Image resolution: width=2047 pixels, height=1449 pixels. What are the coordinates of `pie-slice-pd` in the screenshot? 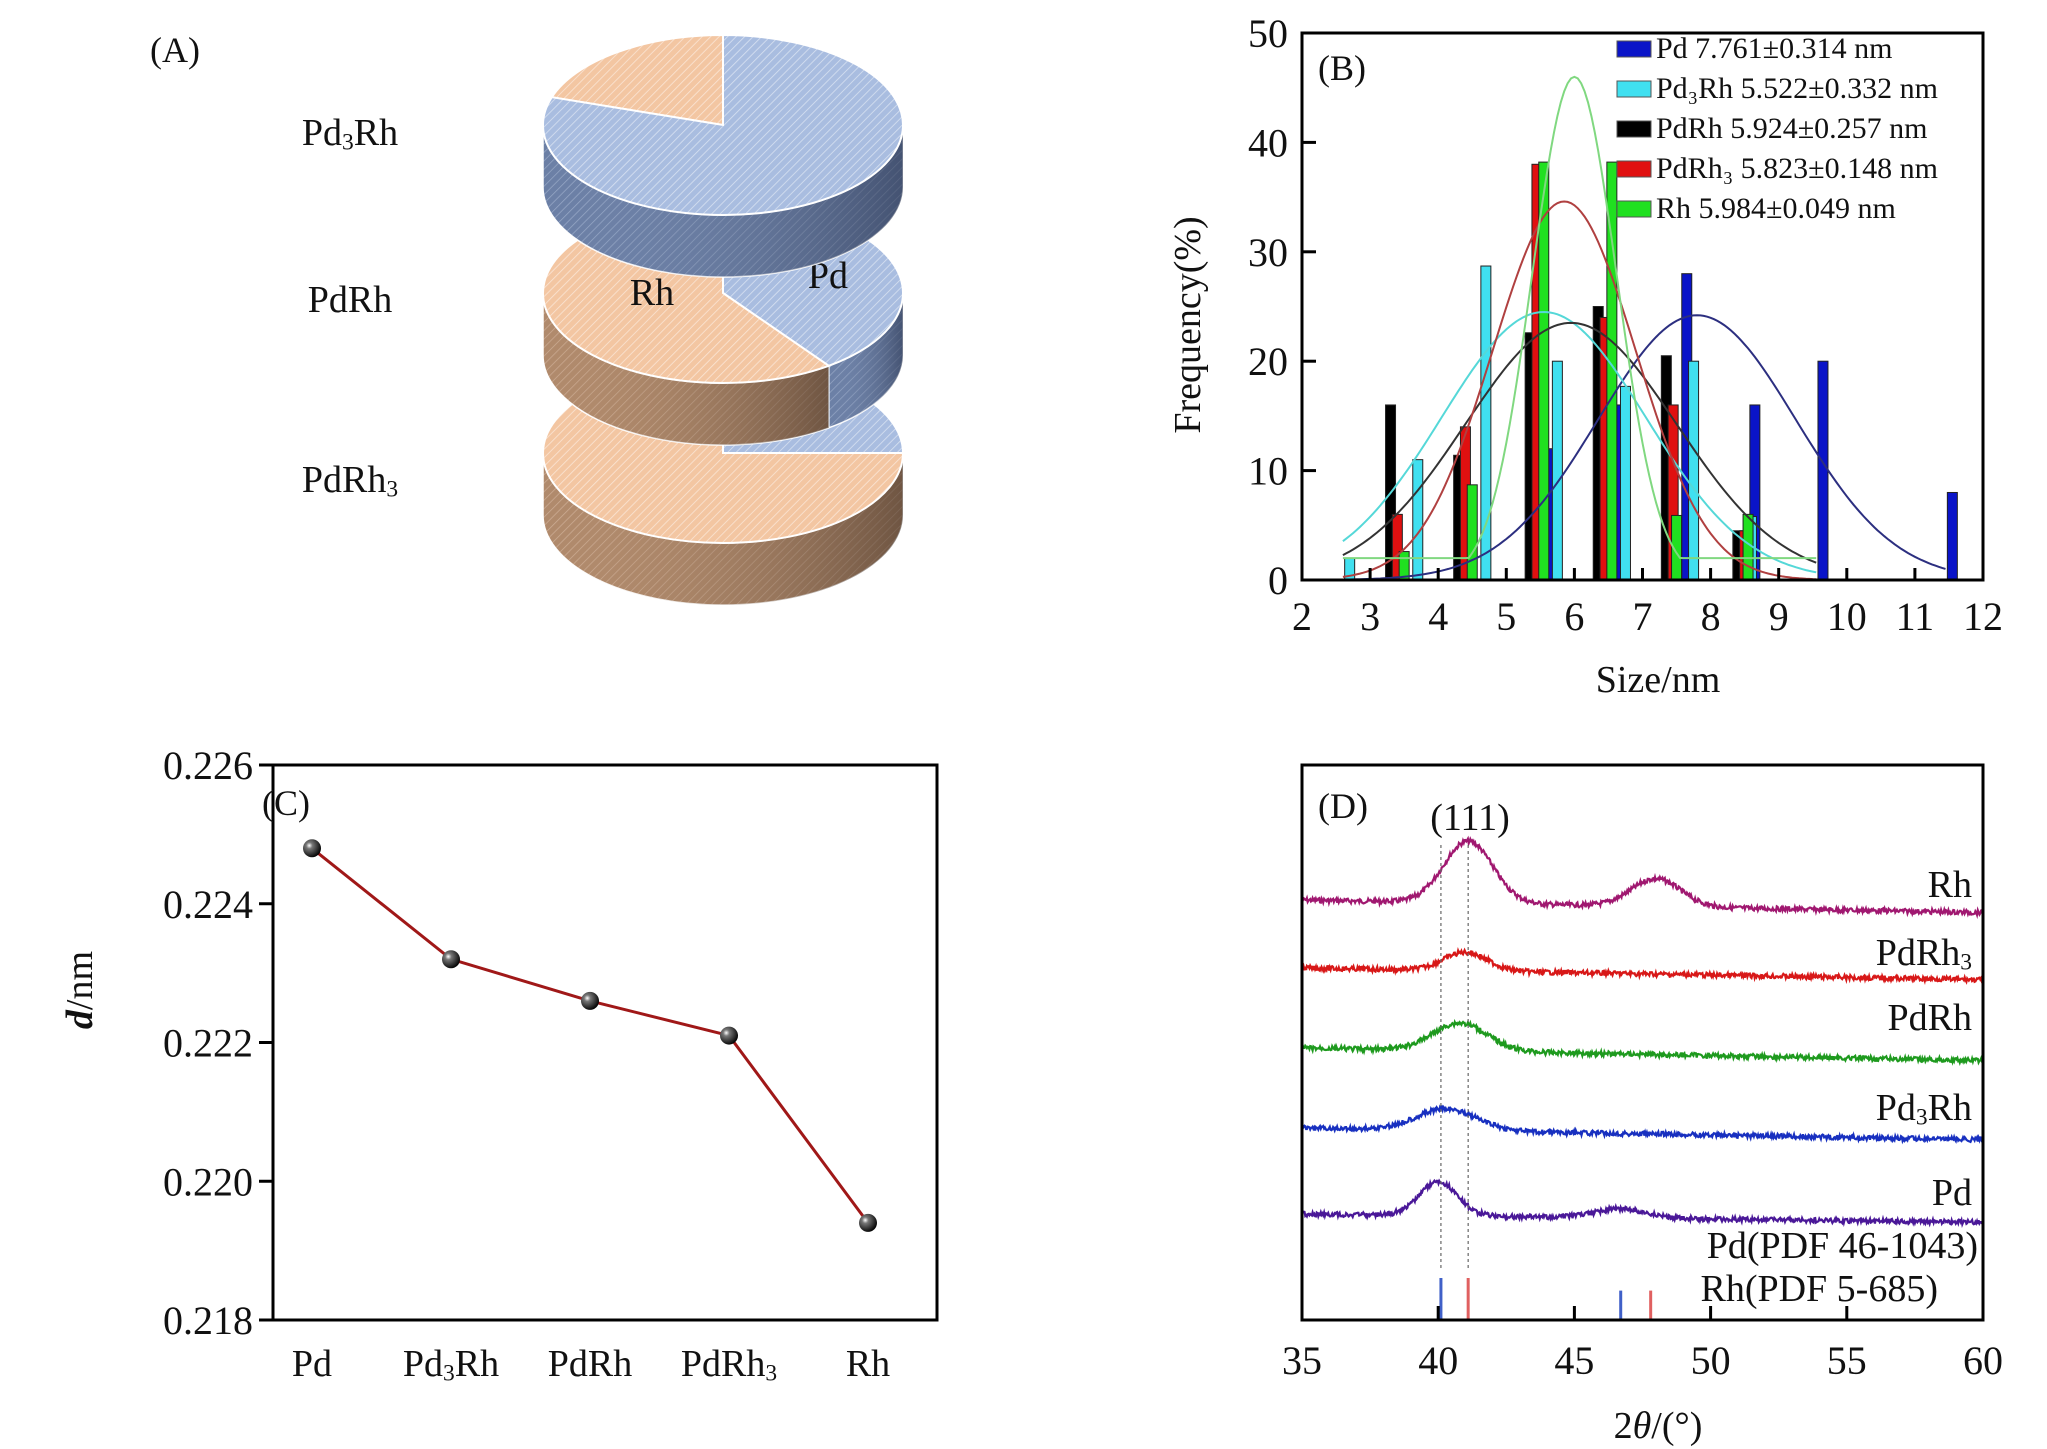 It's located at (723, 124).